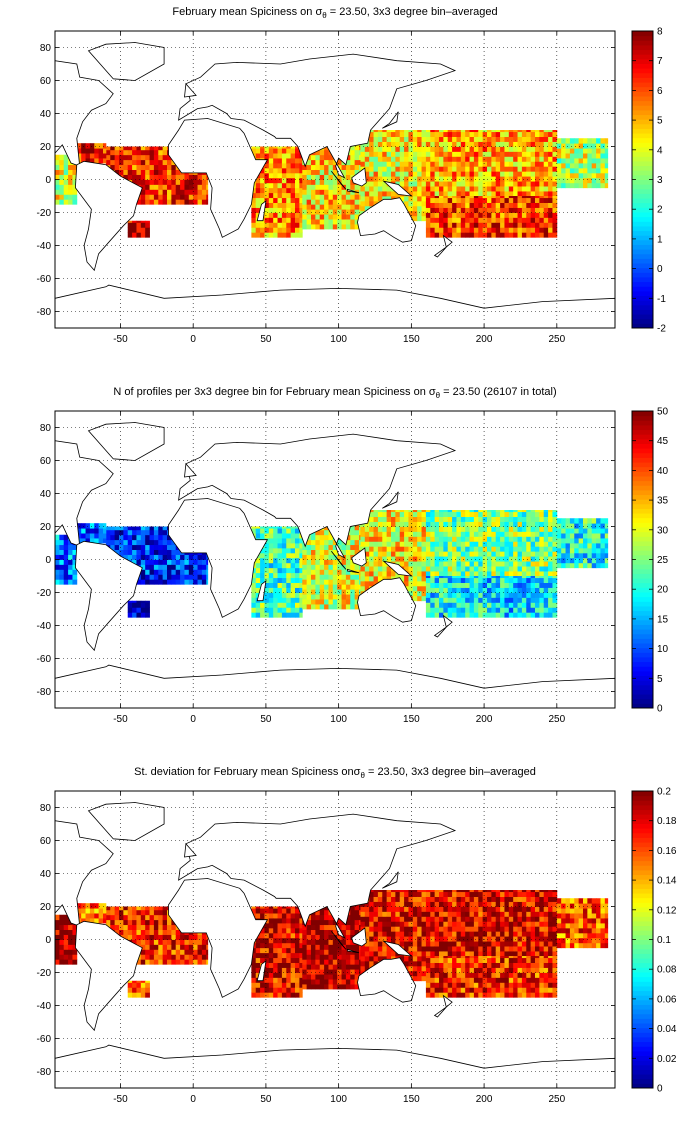 The height and width of the screenshot is (1140, 696). Describe the element at coordinates (261, 210) in the screenshot. I see `landmass` at that location.